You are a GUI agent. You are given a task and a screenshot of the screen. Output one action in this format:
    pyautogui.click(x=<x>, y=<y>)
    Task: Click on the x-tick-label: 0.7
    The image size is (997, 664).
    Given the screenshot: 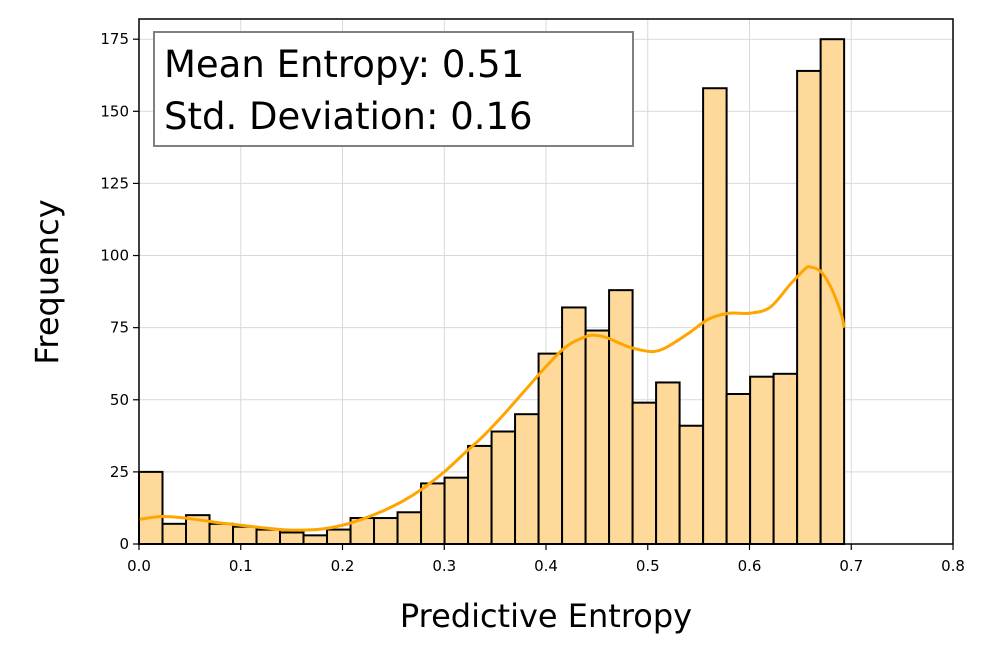 What is the action you would take?
    pyautogui.click(x=851, y=566)
    